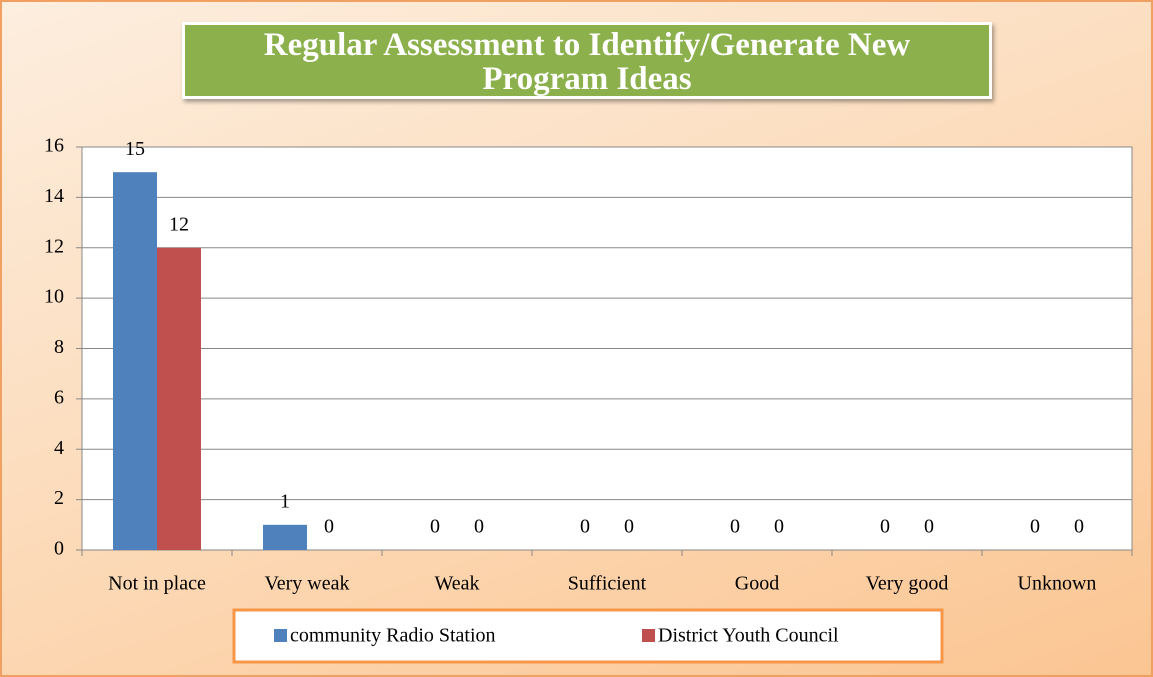 This screenshot has width=1153, height=677. I want to click on y-tick-label: 12, so click(54, 246).